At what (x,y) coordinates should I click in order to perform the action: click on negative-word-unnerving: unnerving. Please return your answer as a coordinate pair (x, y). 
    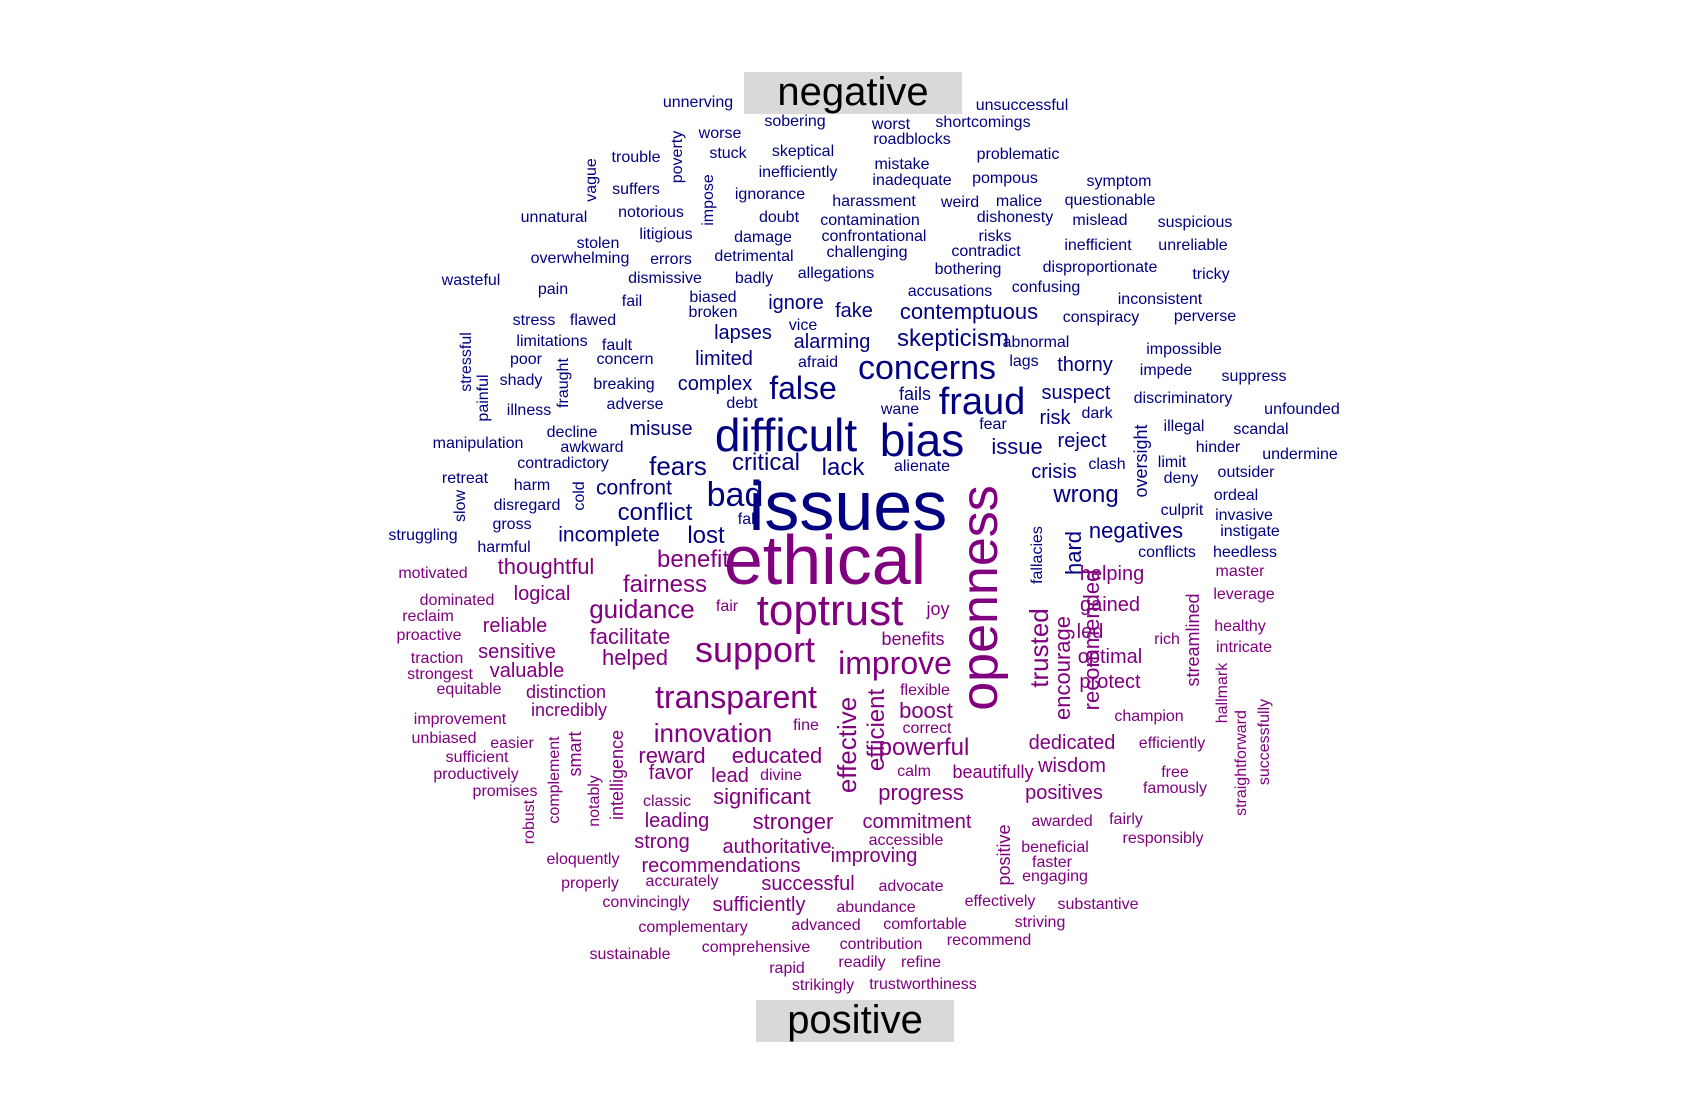
    Looking at the image, I should click on (698, 102).